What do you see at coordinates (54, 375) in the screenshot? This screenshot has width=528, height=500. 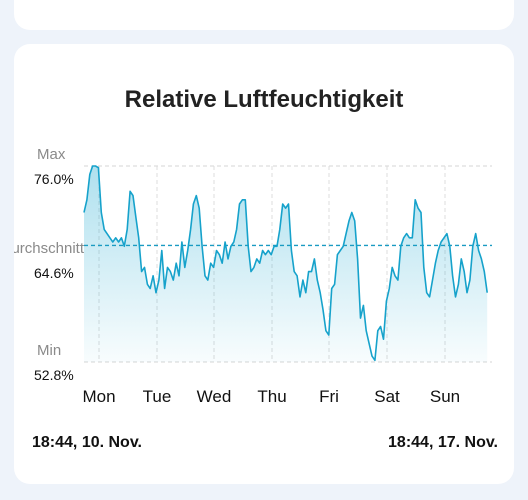 I see `min-value: 52.8%` at bounding box center [54, 375].